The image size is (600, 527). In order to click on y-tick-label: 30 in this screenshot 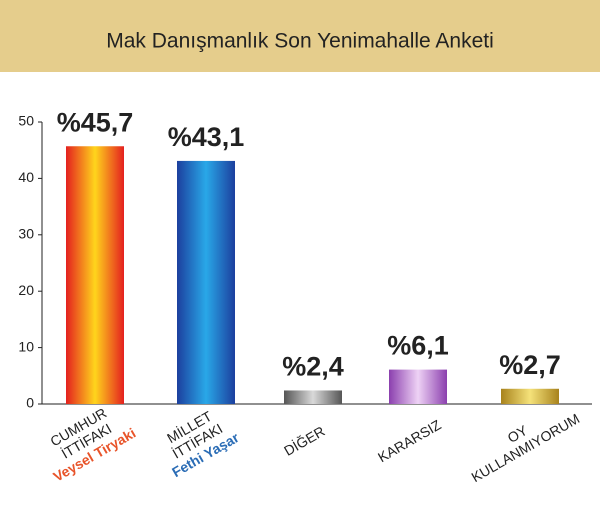, I will do `click(26, 234)`.